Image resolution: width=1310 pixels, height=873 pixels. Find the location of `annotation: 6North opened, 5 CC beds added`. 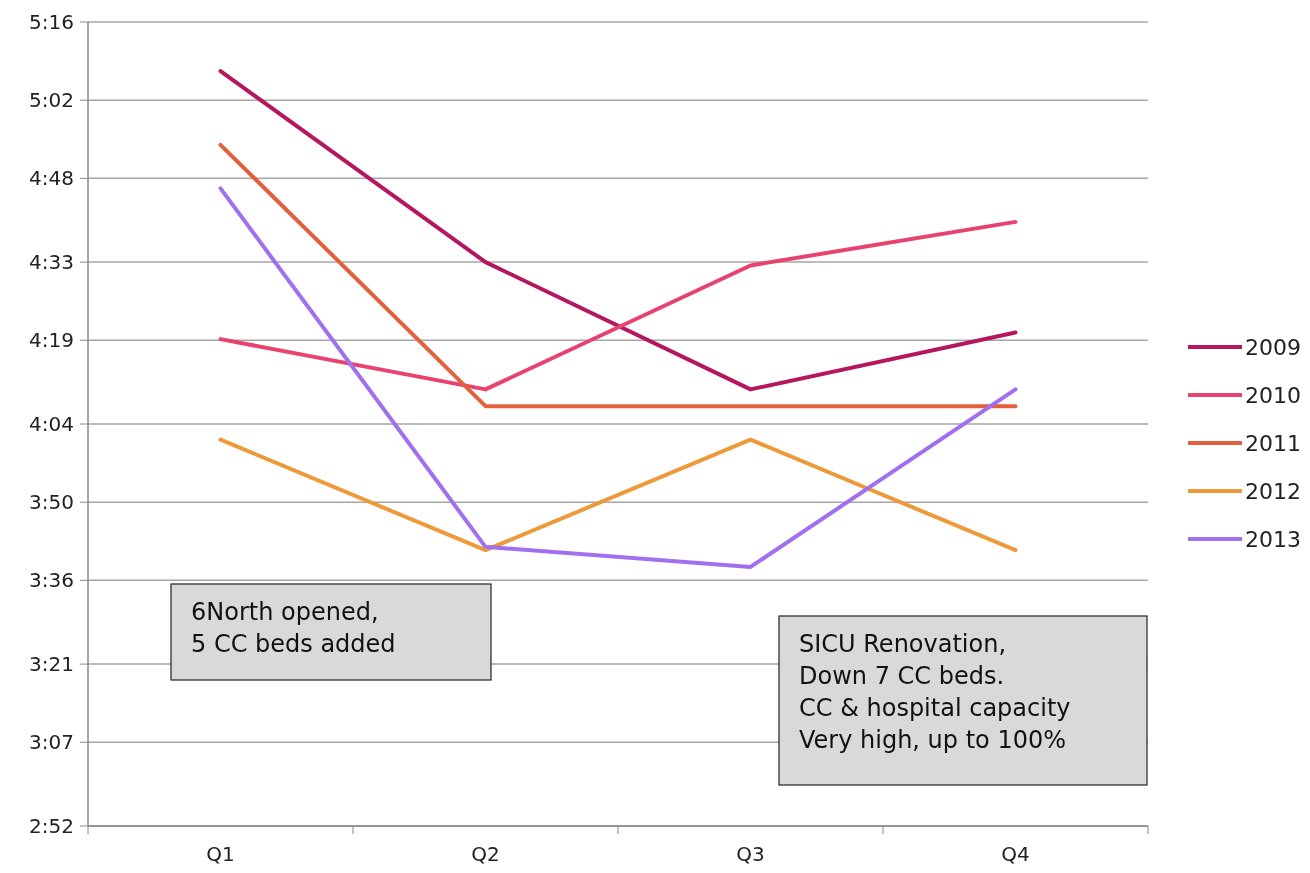

annotation: 6North opened, 5 CC beds added is located at coordinates (293, 628).